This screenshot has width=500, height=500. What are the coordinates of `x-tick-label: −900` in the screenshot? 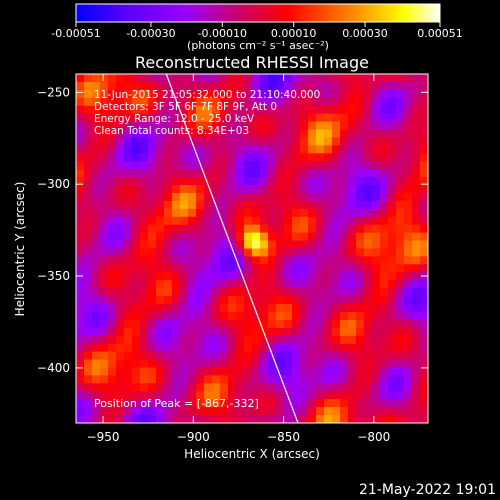 It's located at (193, 437).